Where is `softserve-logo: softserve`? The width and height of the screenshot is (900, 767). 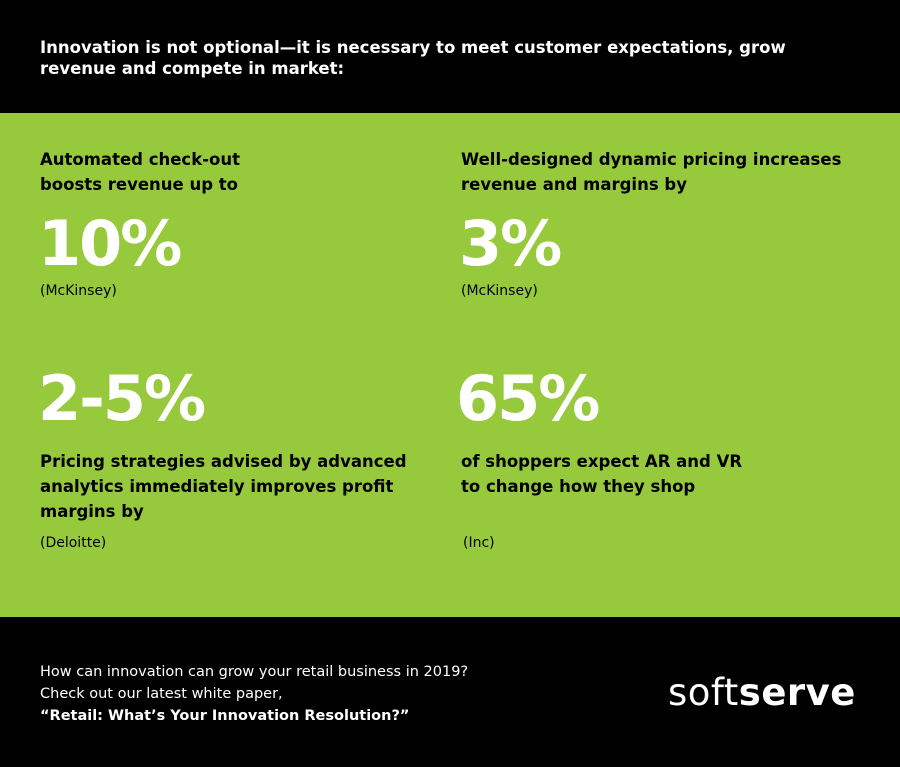 softserve-logo: softserve is located at coordinates (762, 693).